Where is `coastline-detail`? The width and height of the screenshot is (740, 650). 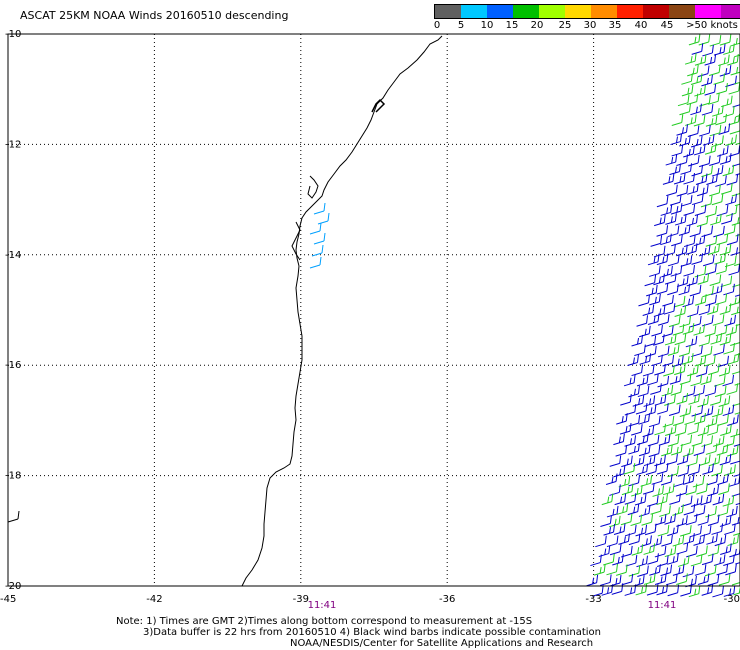 coastline-detail is located at coordinates (378, 105).